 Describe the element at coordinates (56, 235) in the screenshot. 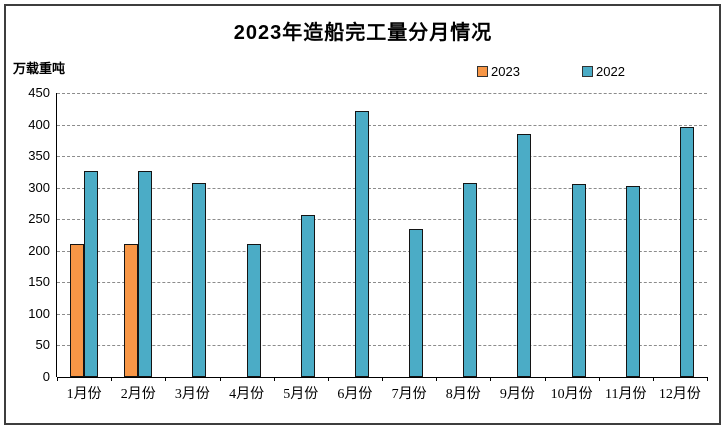

I see `y-axis-line` at that location.